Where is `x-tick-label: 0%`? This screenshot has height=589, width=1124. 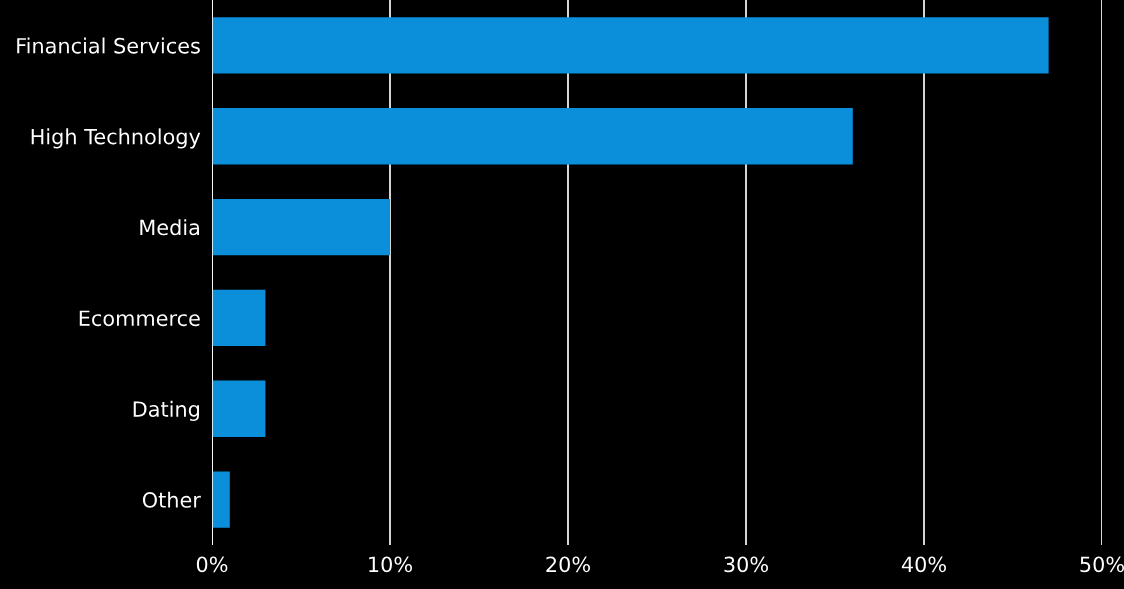 x-tick-label: 0% is located at coordinates (212, 564).